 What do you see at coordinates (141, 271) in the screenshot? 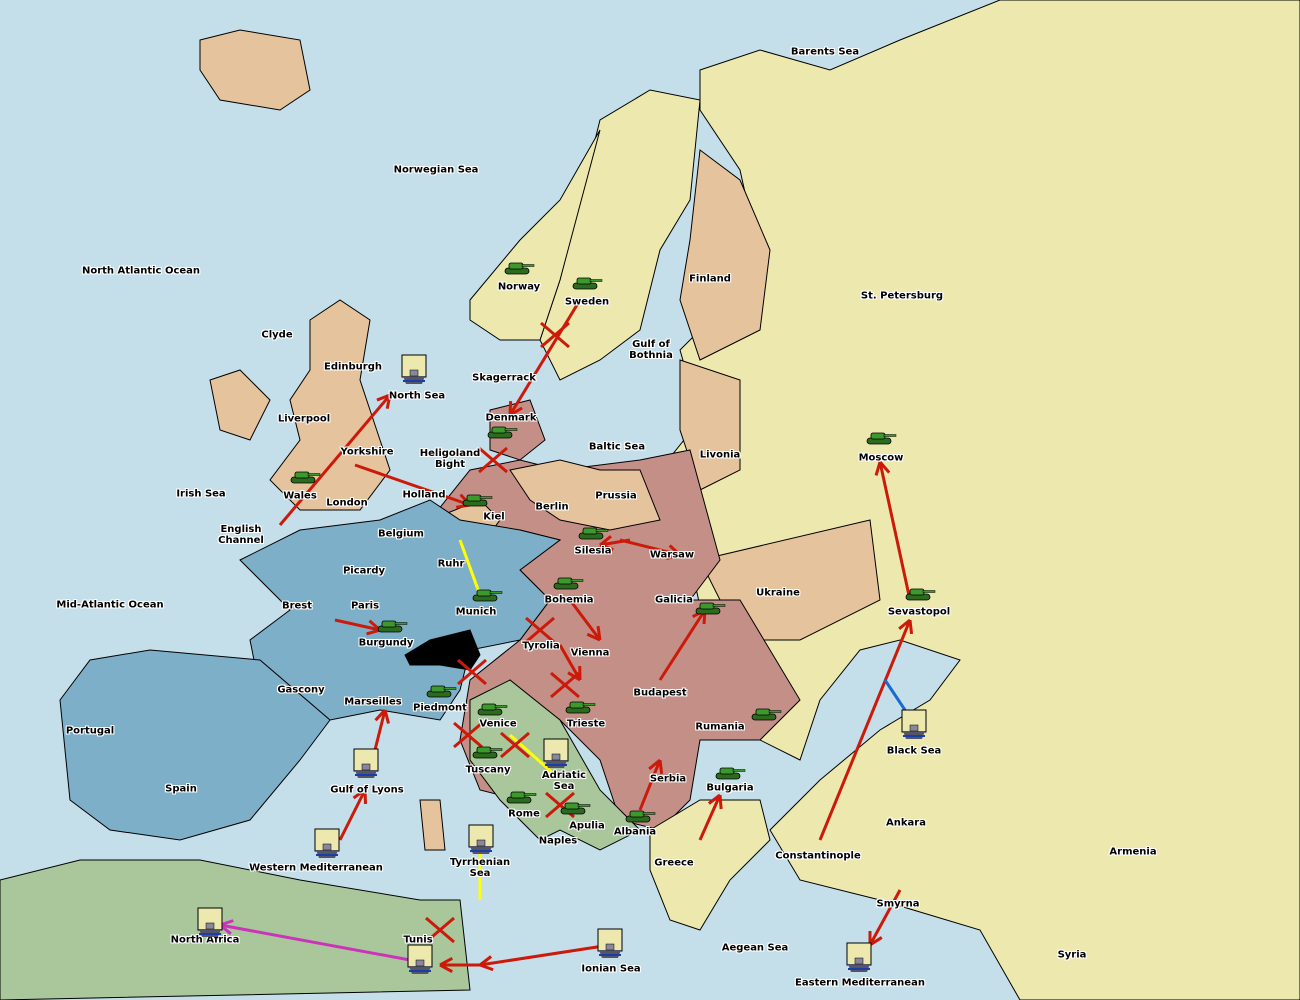
I see `province-label: North Atlantic Ocean` at bounding box center [141, 271].